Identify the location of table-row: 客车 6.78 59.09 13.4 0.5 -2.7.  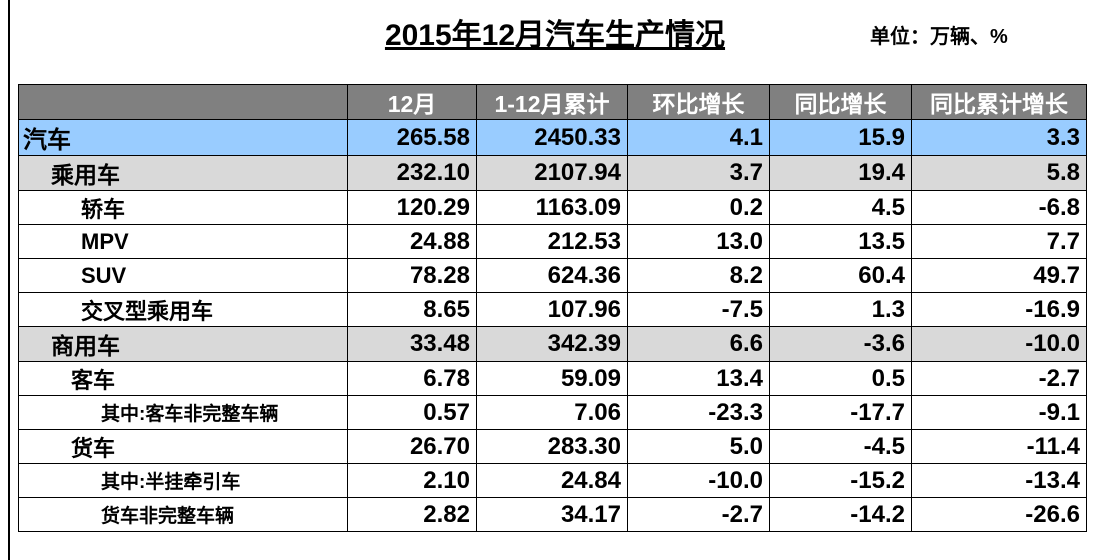
(552, 378).